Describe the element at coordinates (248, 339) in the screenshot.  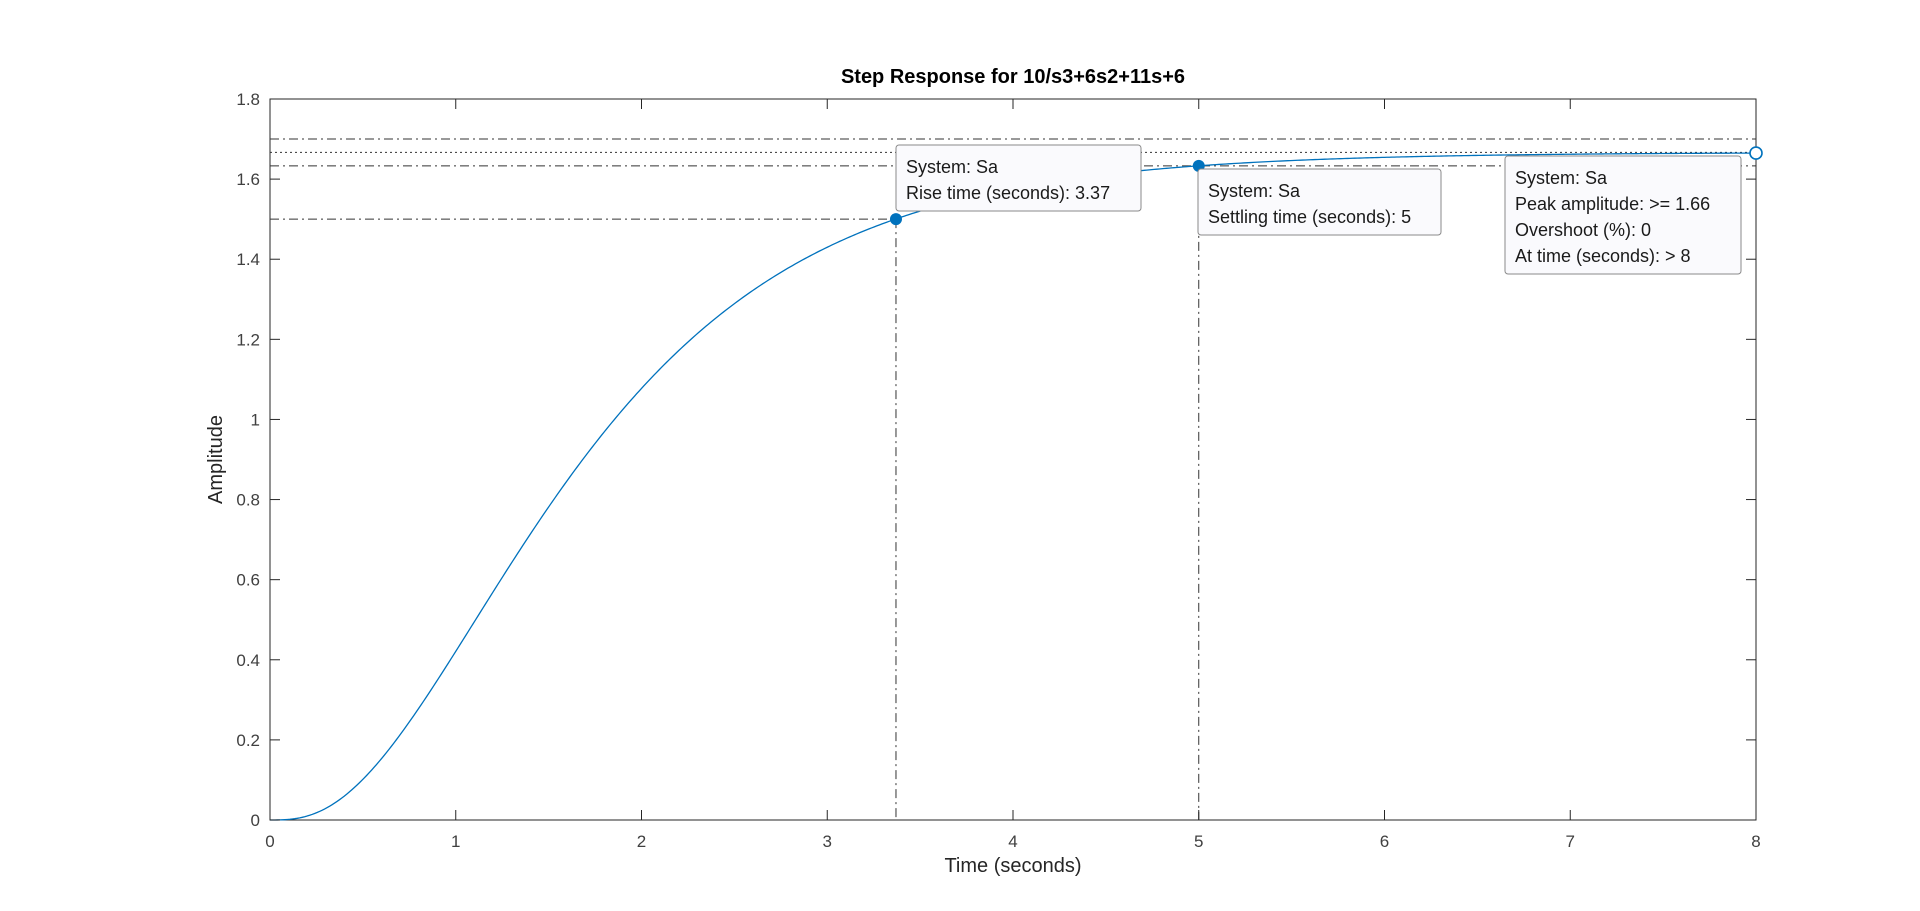
I see `y-tick-label: 1.2` at that location.